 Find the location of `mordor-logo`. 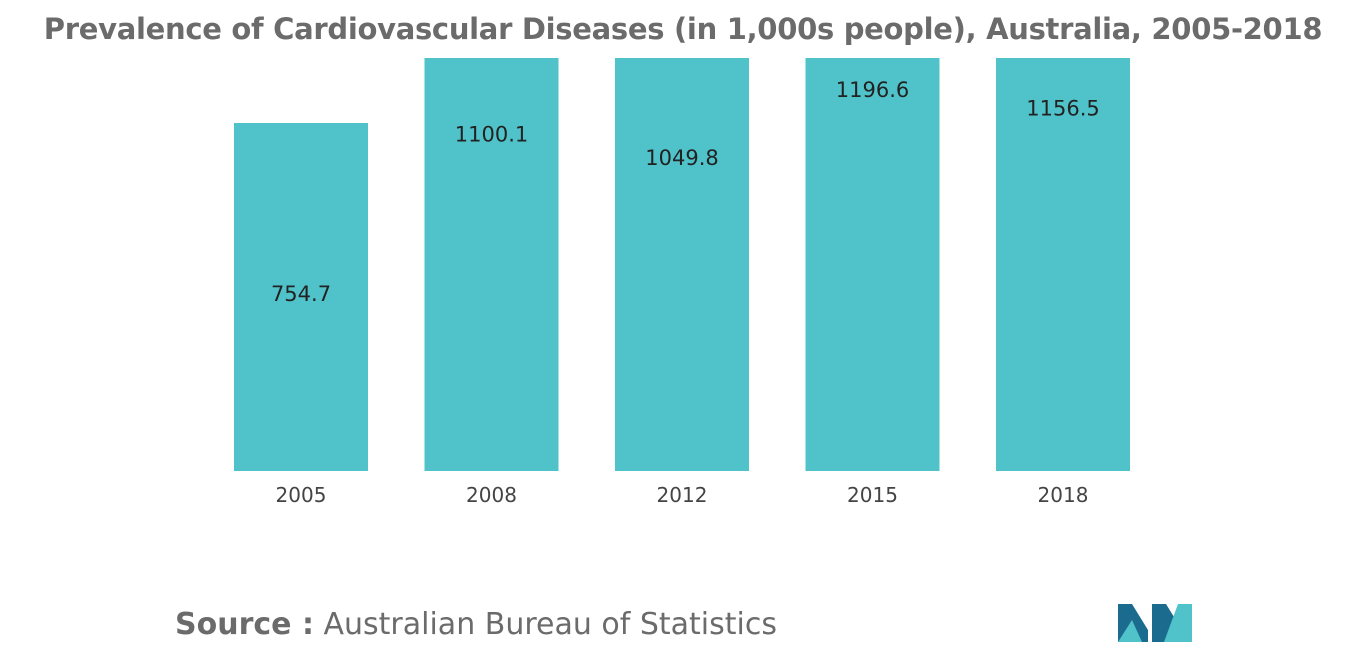

mordor-logo is located at coordinates (1155, 623).